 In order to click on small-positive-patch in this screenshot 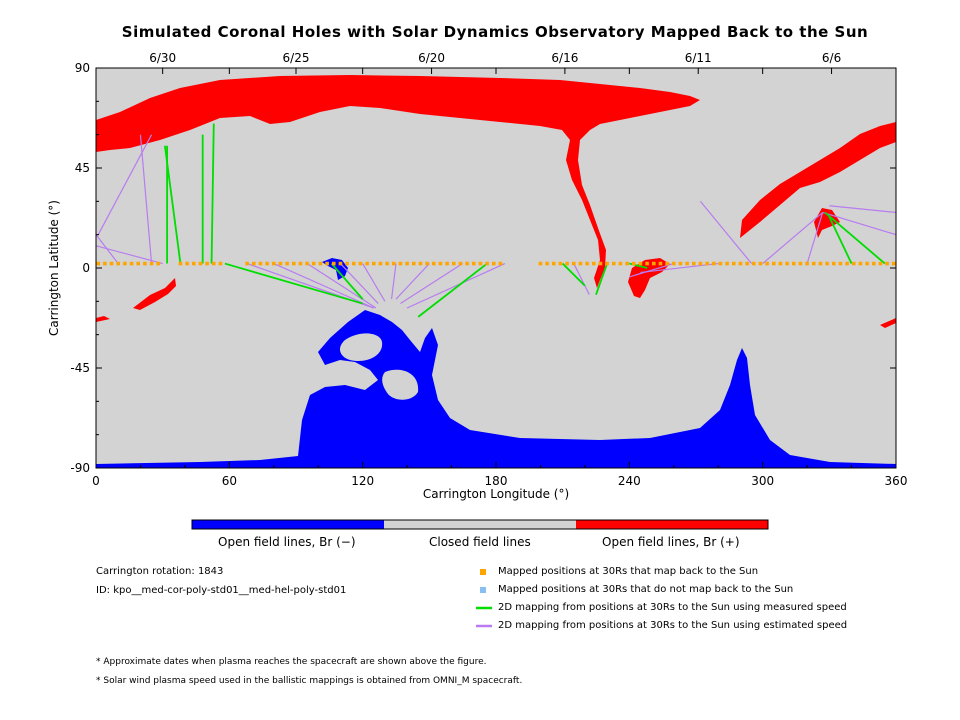, I will do `click(154, 294)`.